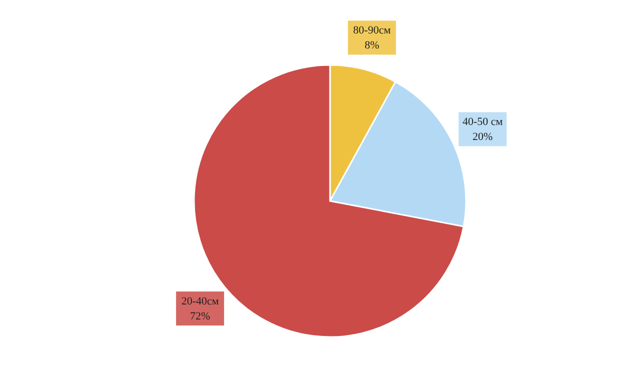 The width and height of the screenshot is (617, 384). I want to click on data-label: 8%, so click(372, 46).